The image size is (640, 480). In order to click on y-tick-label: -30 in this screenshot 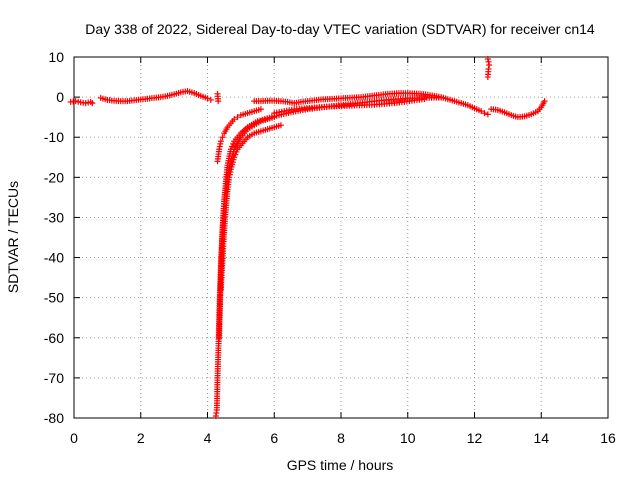, I will do `click(54, 217)`.